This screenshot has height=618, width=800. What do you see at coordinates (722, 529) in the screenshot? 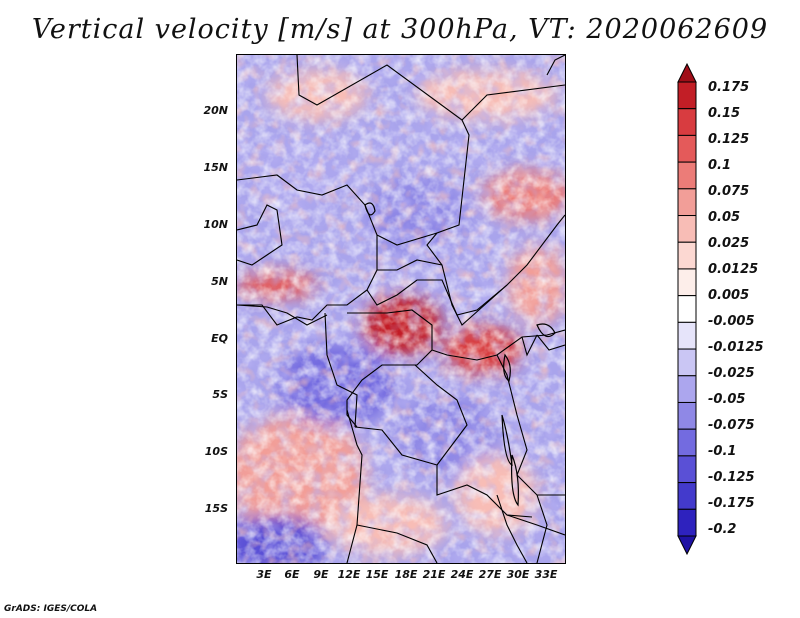
I see `colorbar-label: -0.2` at bounding box center [722, 529].